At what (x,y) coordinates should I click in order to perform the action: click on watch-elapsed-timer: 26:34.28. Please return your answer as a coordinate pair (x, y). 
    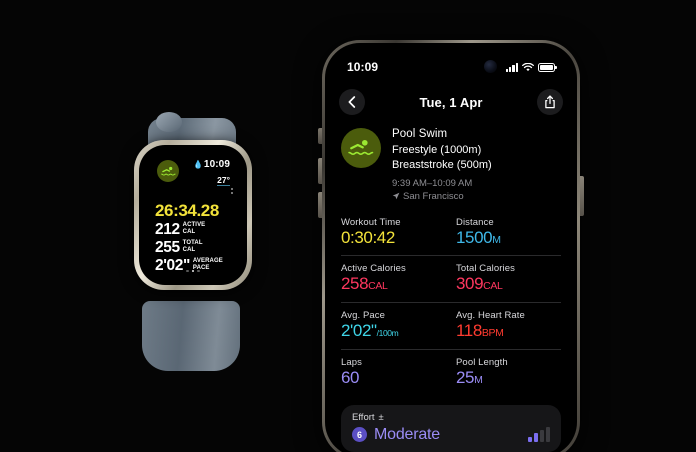
    Looking at the image, I should click on (187, 210).